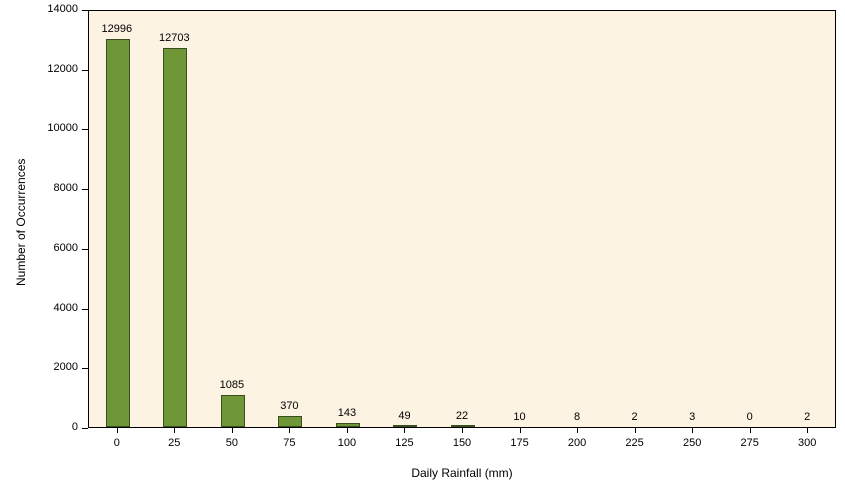 The image size is (845, 494). What do you see at coordinates (634, 443) in the screenshot?
I see `x-tick-label: 225` at bounding box center [634, 443].